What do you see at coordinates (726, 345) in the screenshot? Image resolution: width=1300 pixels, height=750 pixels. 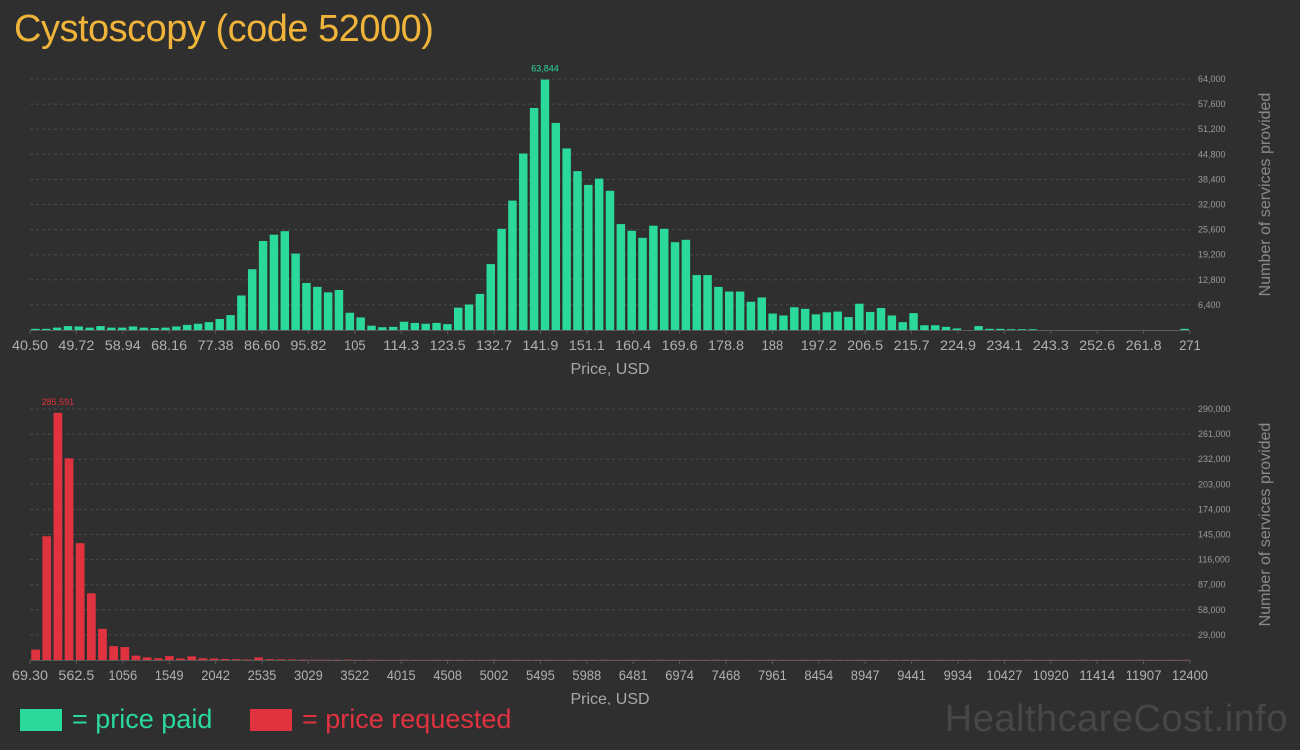 I see `x-tick-label: 178.8` at bounding box center [726, 345].